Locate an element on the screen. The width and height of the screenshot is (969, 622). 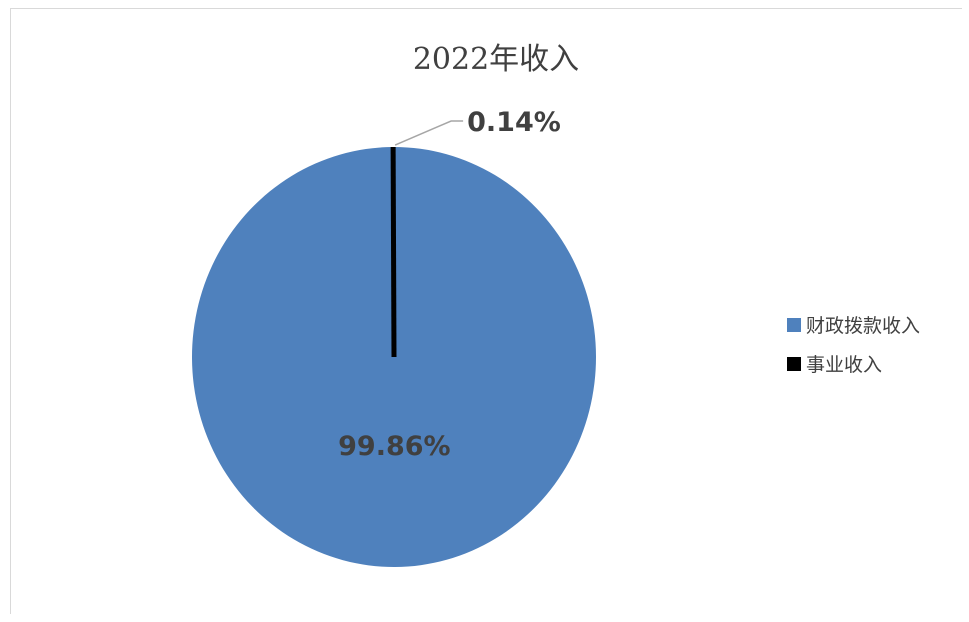
data-label-1: 99.86% is located at coordinates (394, 446).